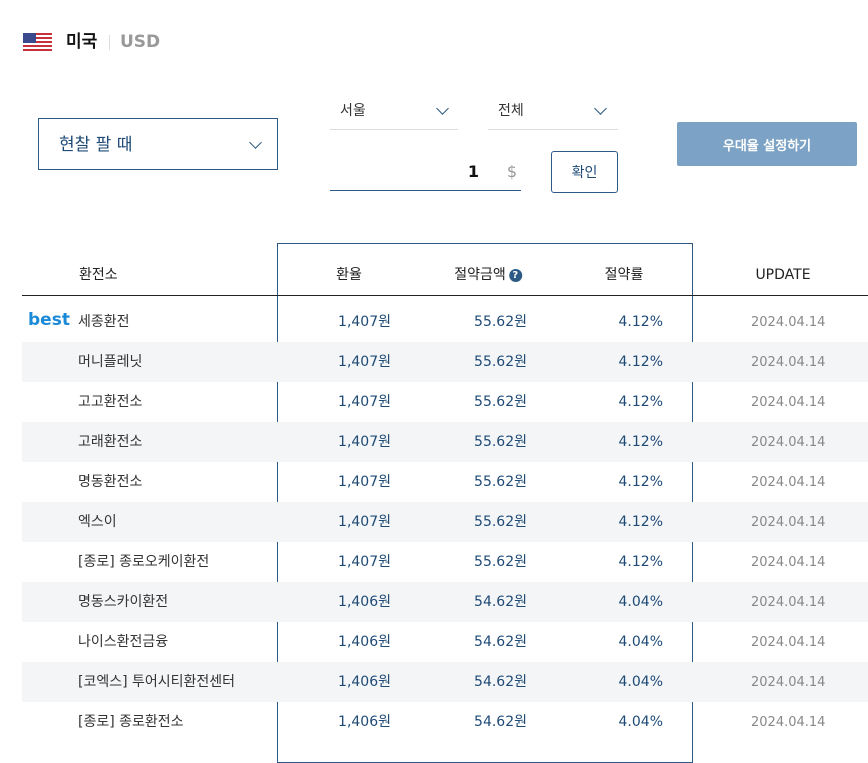 This screenshot has width=868, height=763. I want to click on region-select: 서울, so click(394, 114).